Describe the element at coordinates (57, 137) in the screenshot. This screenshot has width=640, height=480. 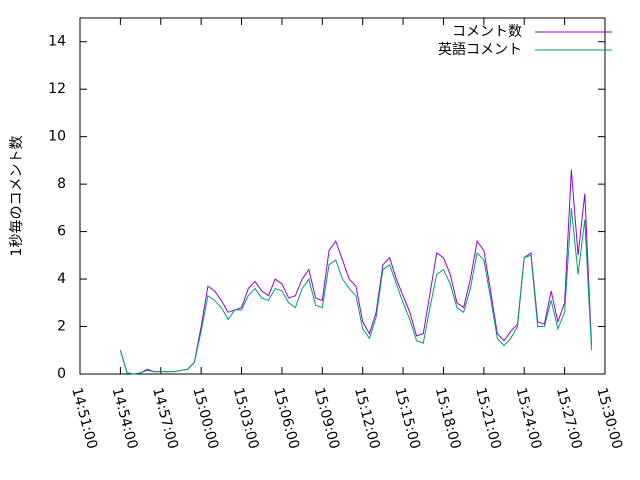
I see `y-tick-label: 10` at that location.